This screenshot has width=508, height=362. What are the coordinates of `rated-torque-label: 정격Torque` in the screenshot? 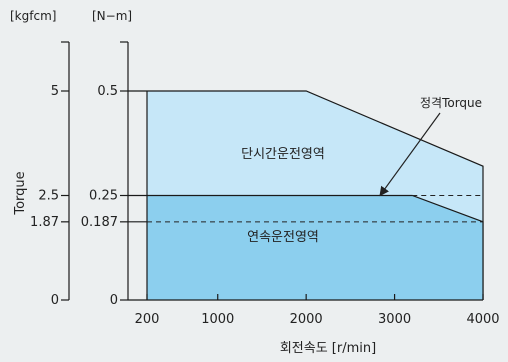 It's located at (451, 103).